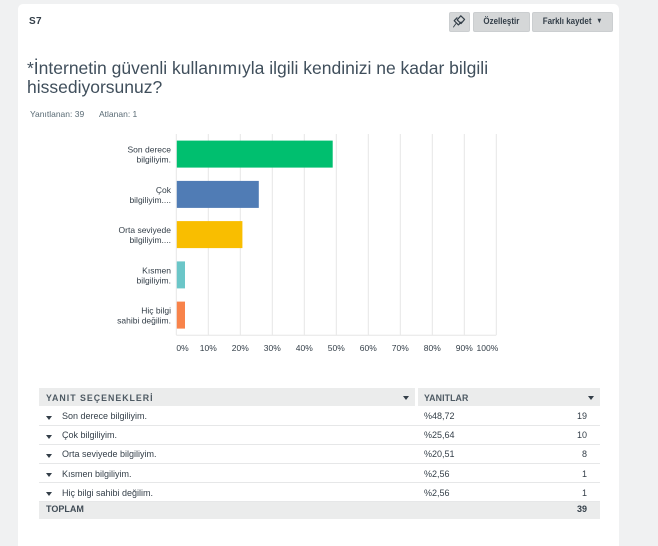  What do you see at coordinates (240, 348) in the screenshot?
I see `svg-text: 20%` at bounding box center [240, 348].